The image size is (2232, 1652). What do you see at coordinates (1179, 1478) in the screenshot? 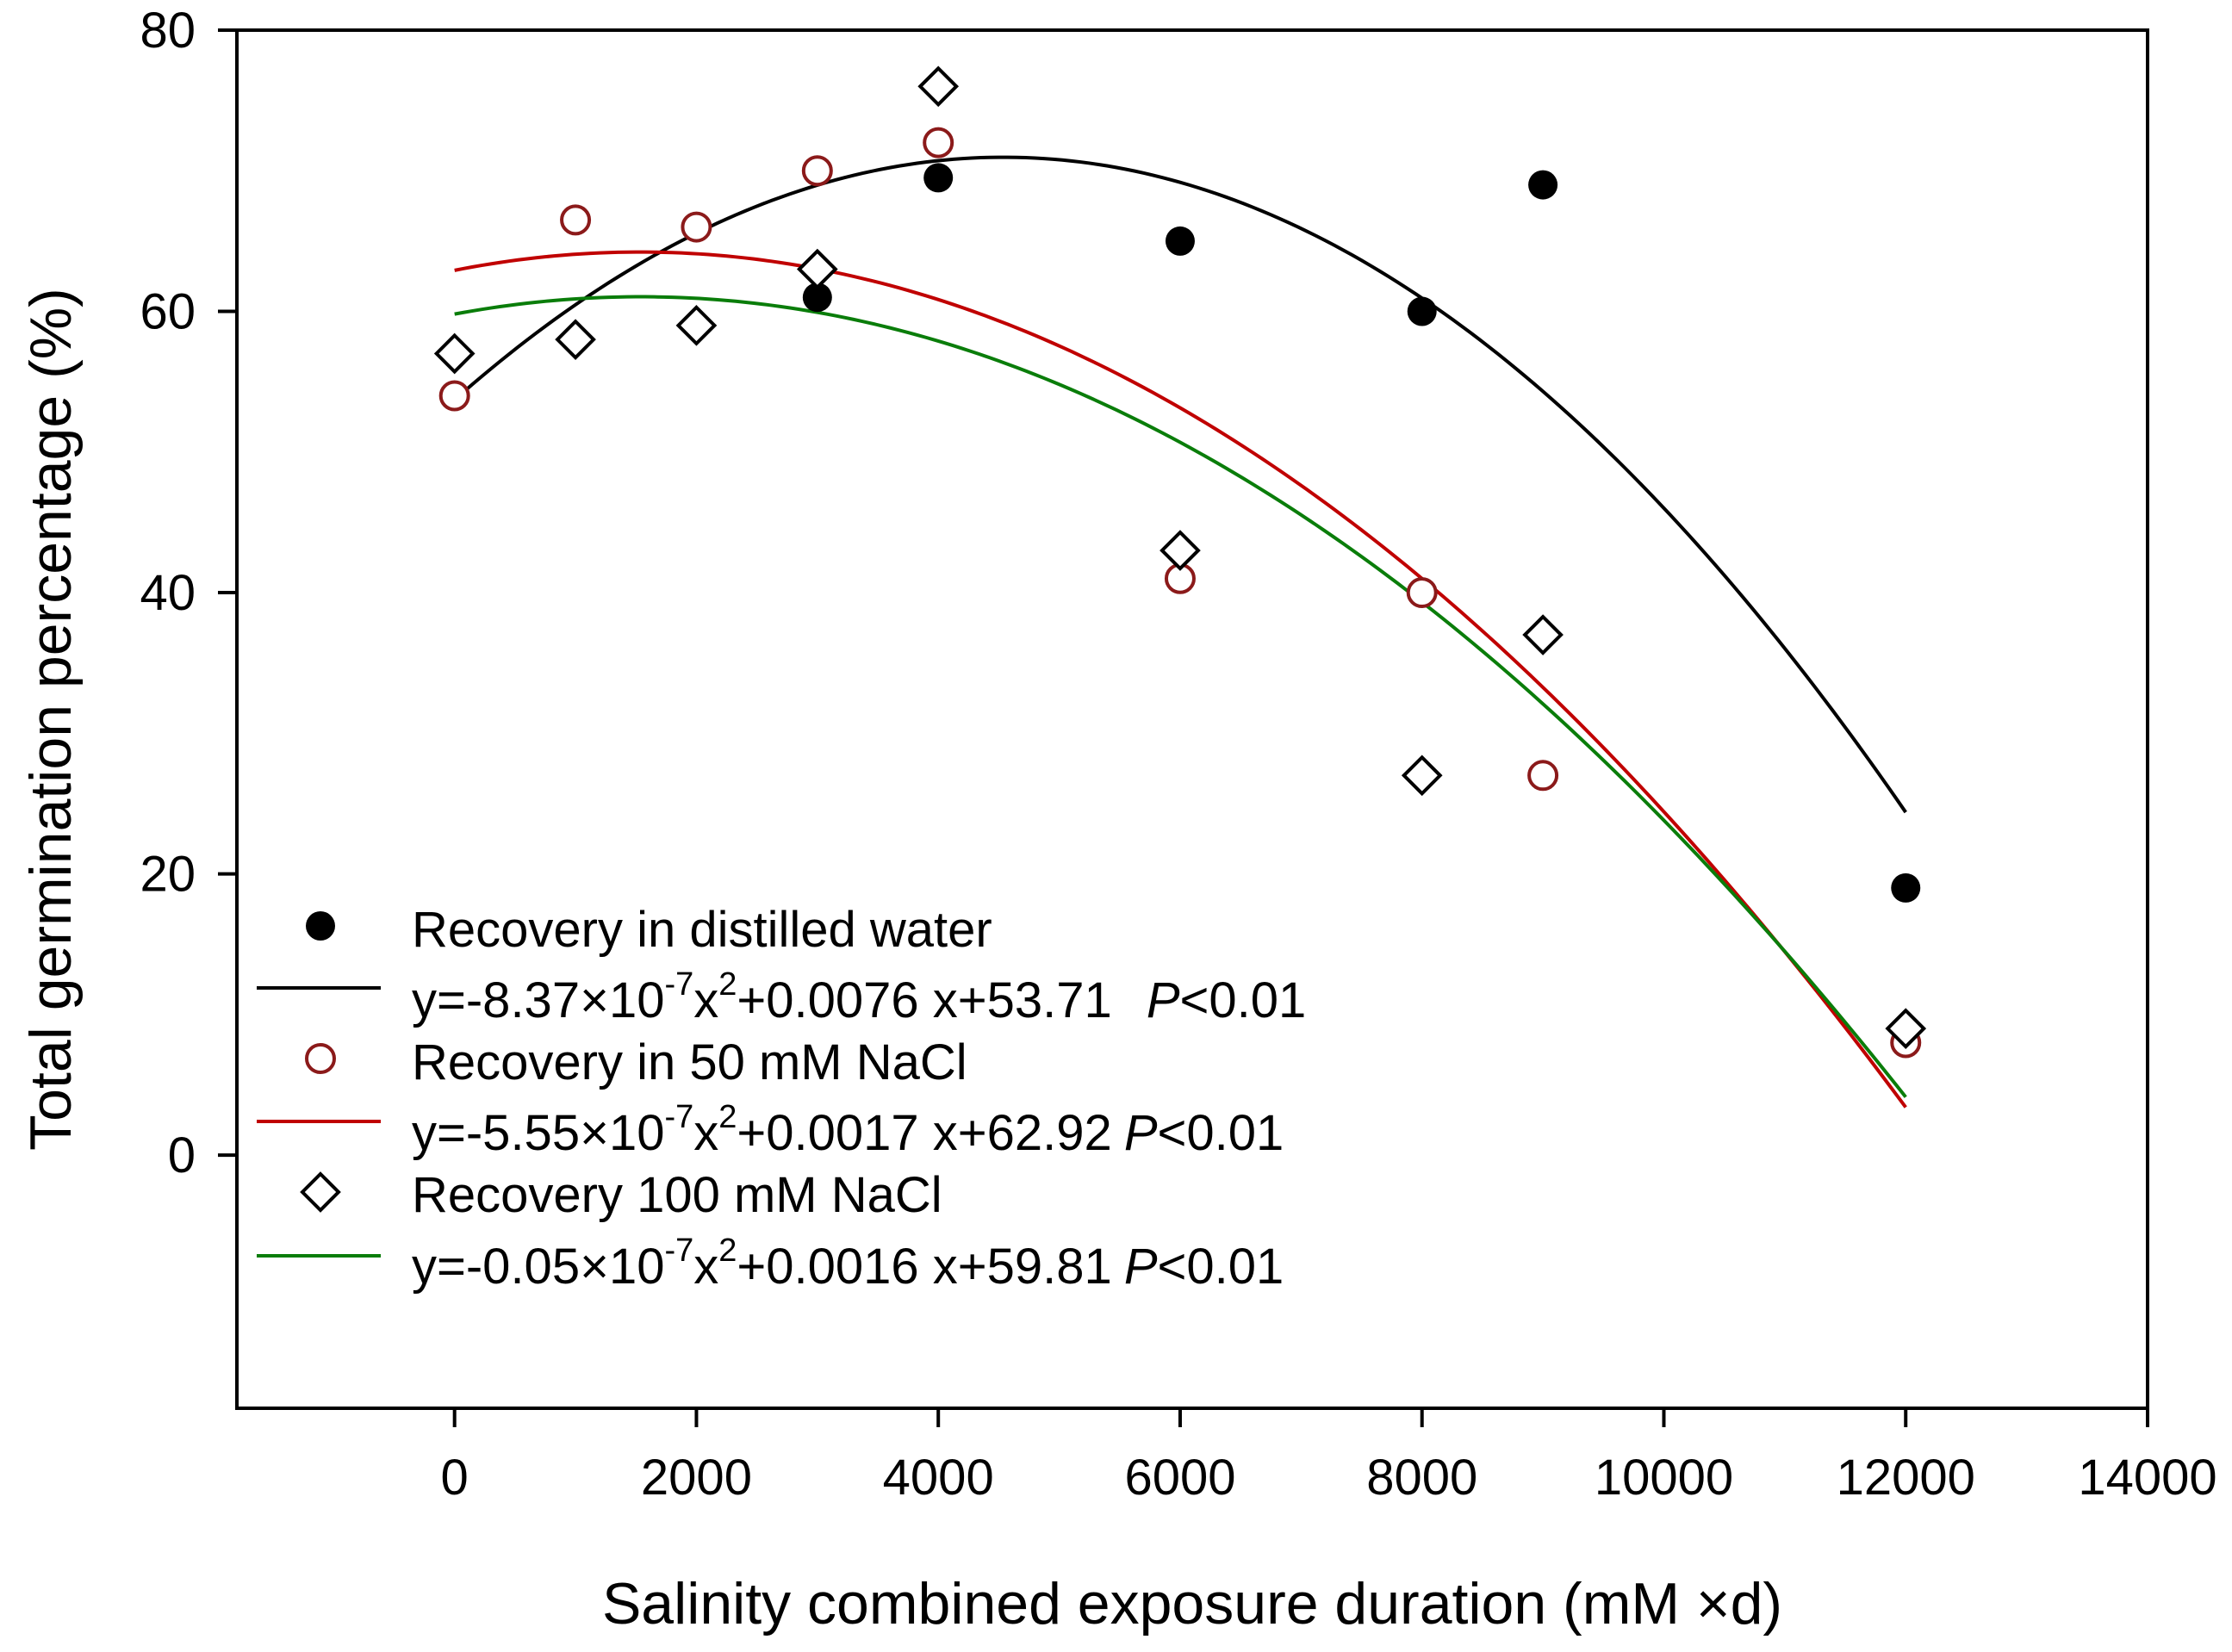
I see `x-tick-label: 6000` at bounding box center [1179, 1478].